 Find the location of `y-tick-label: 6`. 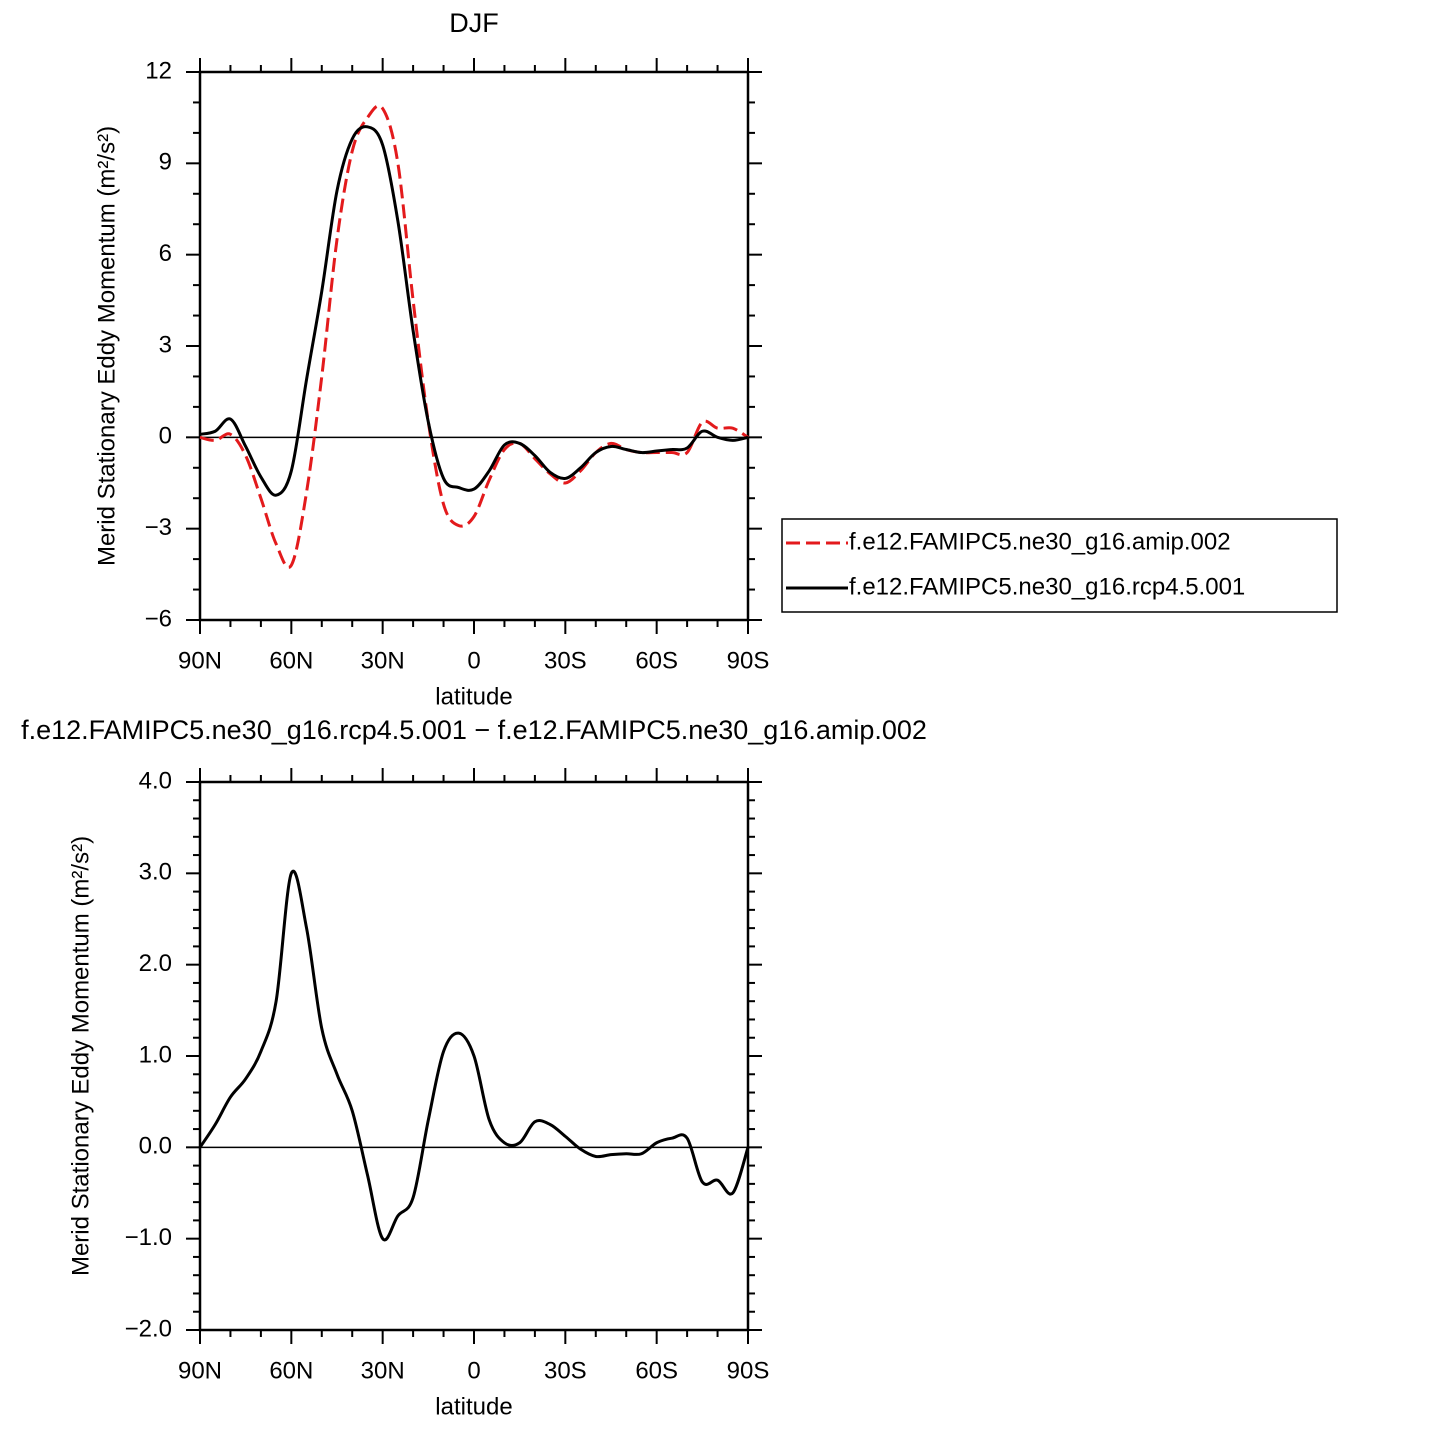

y-tick-label: 6 is located at coordinates (165, 253).